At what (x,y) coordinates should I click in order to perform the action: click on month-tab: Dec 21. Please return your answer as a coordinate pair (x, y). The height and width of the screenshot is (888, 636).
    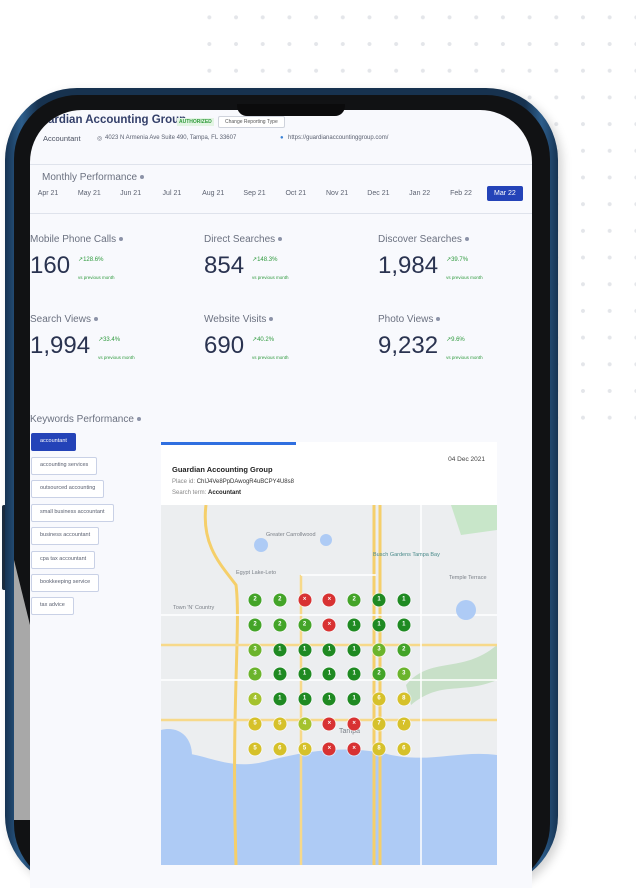
    Looking at the image, I should click on (378, 193).